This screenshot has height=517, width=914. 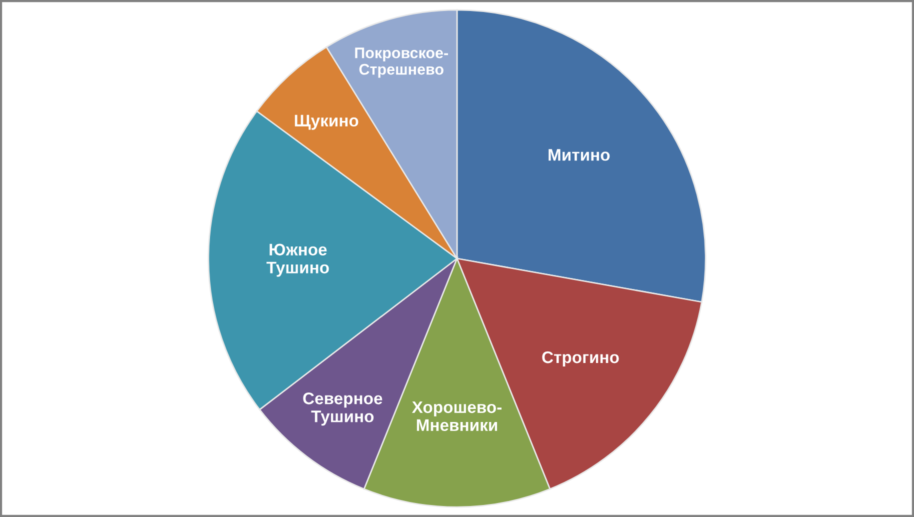 I want to click on slice-label: Хорошево-Мневники, so click(x=457, y=416).